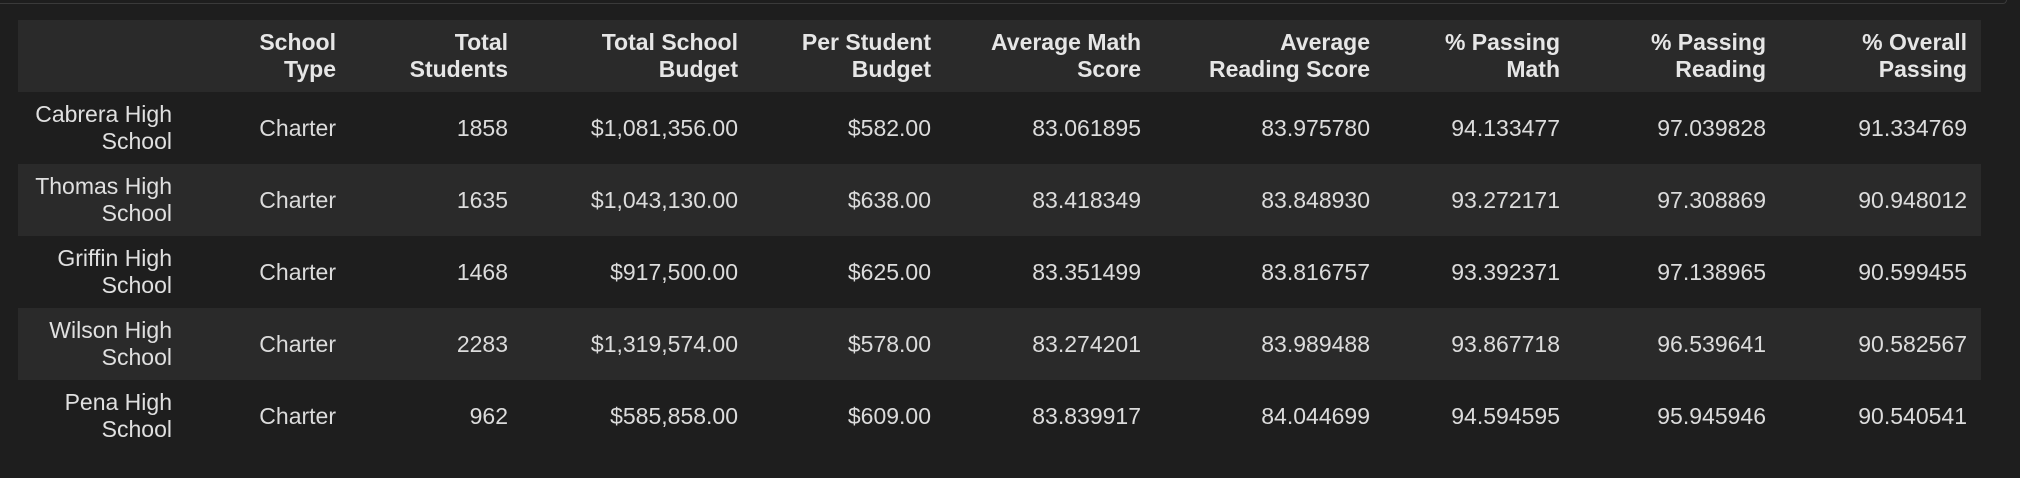 Image resolution: width=2020 pixels, height=478 pixels. I want to click on column-header-line: Score, so click(1109, 69).